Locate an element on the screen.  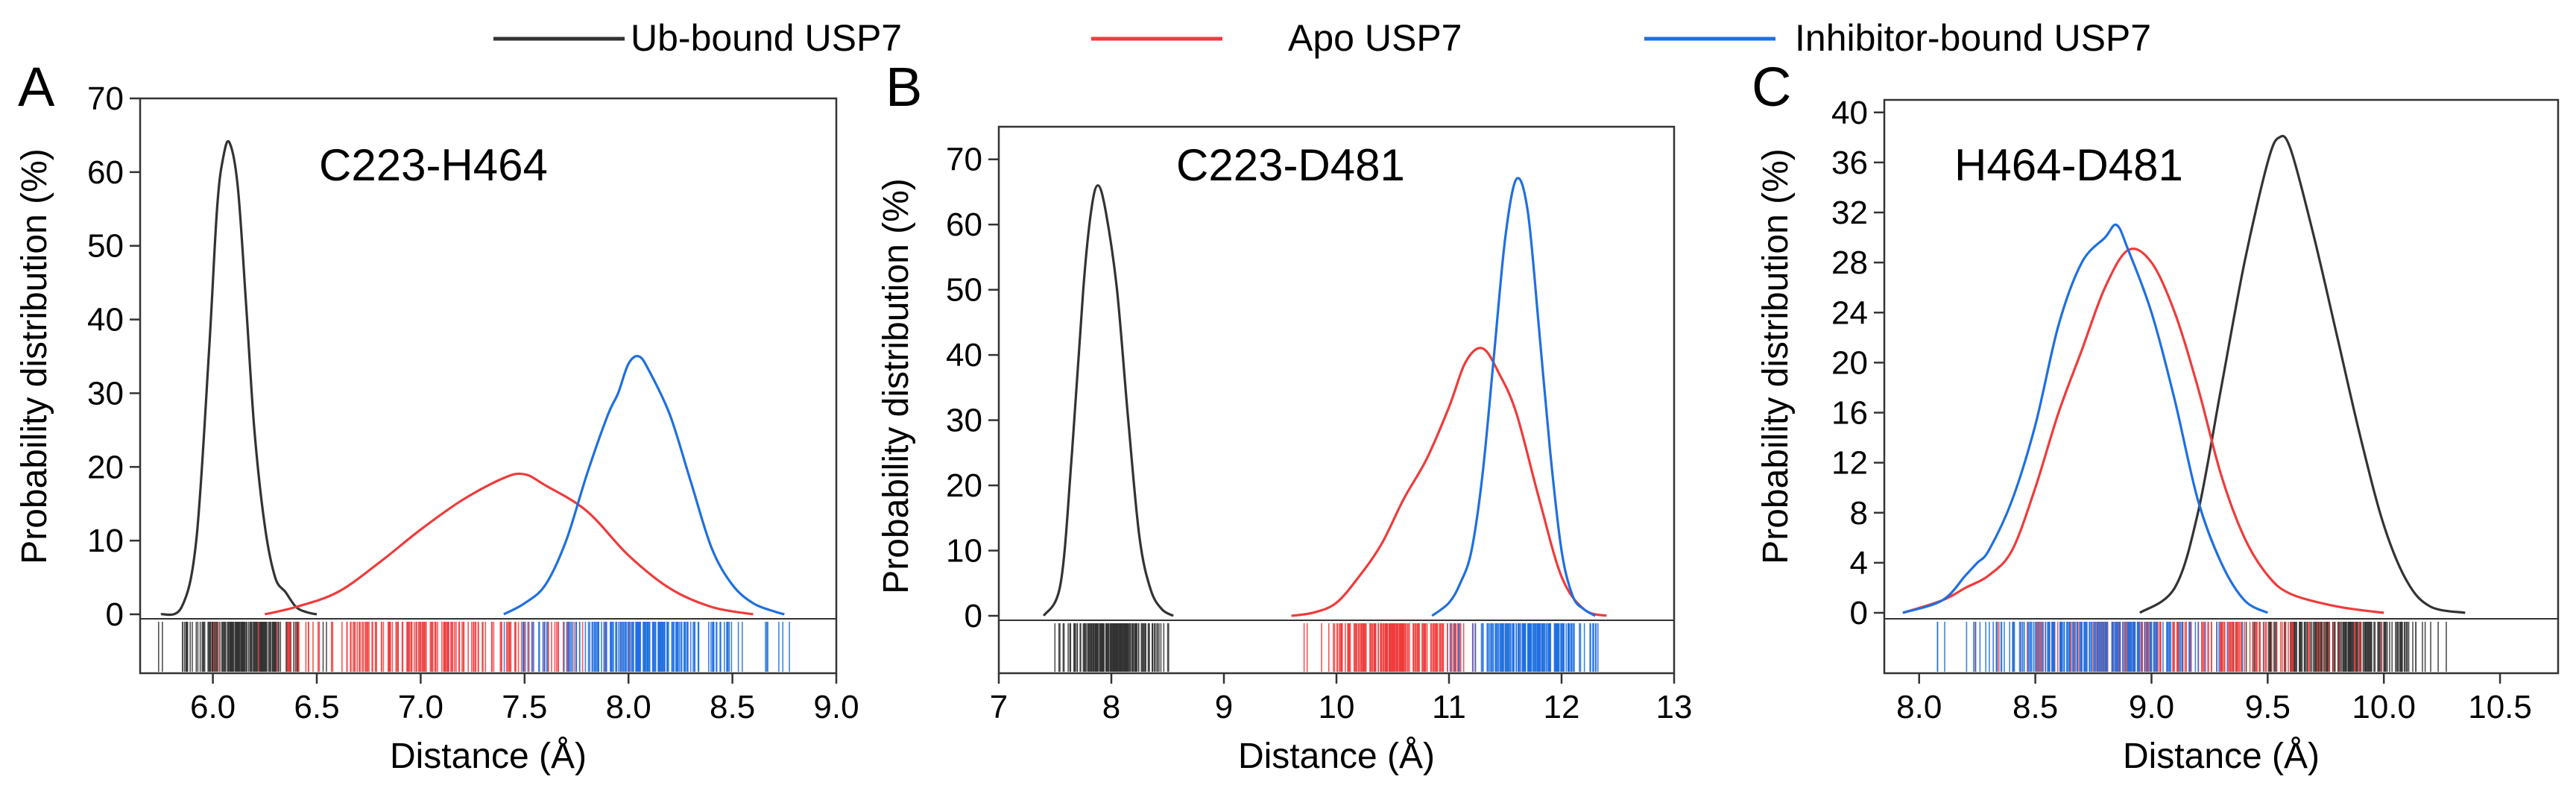
legend-label: Ub-bound USP7 is located at coordinates (766, 38).